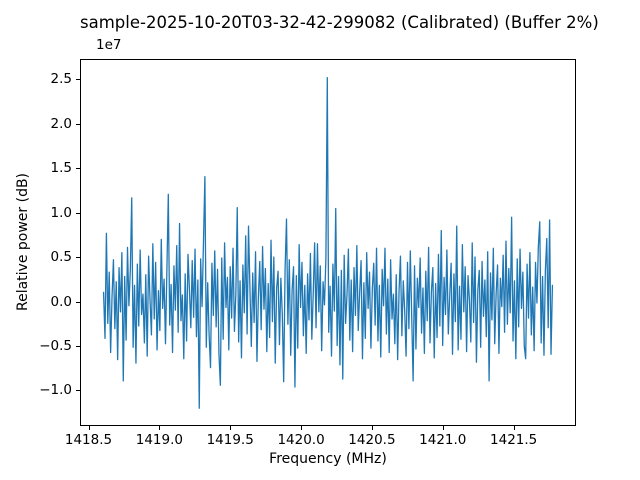  I want to click on y-tick-label: −1.0, so click(55, 390).